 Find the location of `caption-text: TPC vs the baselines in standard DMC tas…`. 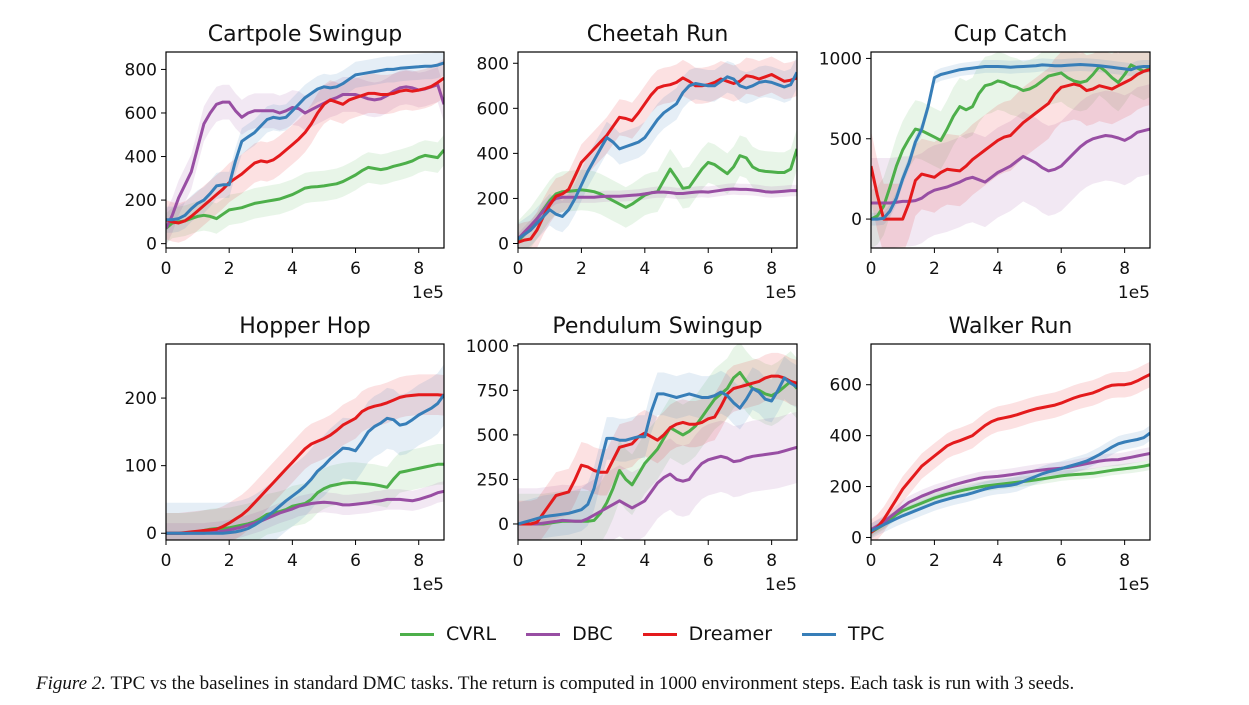

caption-text: TPC vs the baselines in standard DMC tas… is located at coordinates (592, 683).